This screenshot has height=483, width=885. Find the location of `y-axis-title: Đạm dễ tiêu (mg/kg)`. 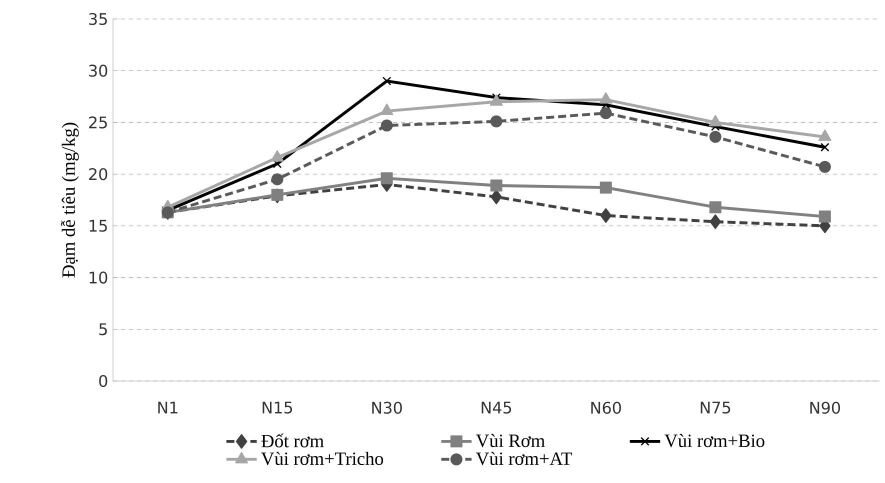

y-axis-title: Đạm dễ tiêu (mg/kg) is located at coordinates (69, 200).